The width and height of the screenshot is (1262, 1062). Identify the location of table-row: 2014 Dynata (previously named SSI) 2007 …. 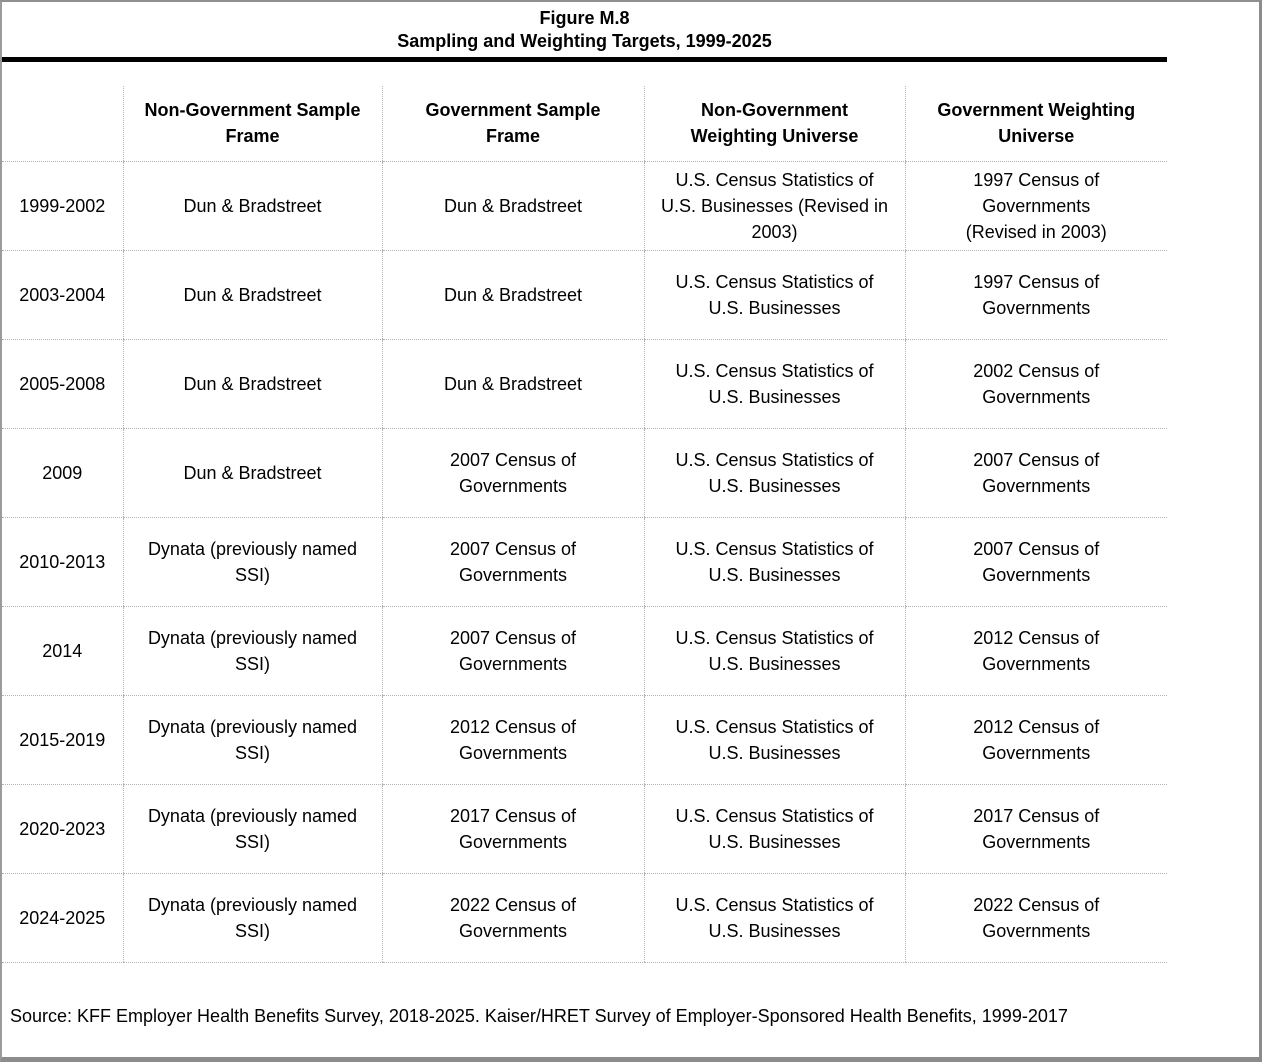
(584, 651).